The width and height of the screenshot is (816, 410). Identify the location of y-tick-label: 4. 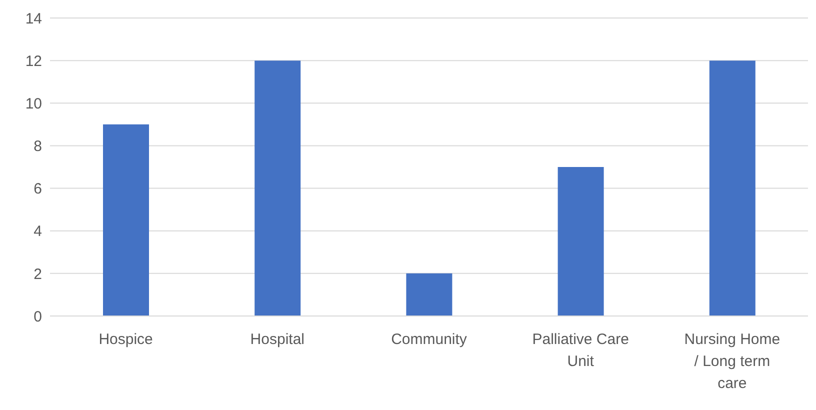
(38, 231).